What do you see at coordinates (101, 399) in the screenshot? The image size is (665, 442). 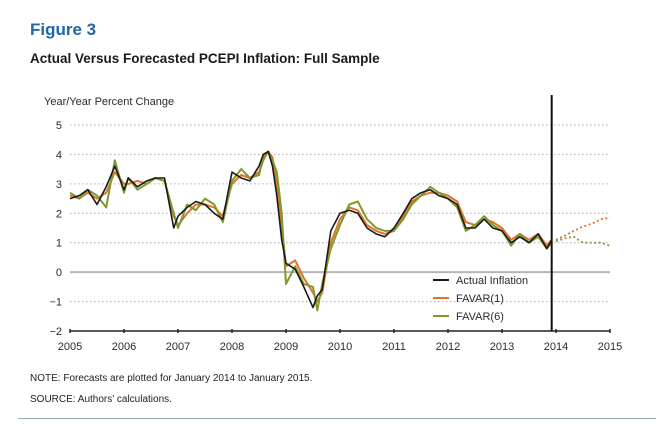 I see `source-text: SOURCE: Authors’ calculations.` at bounding box center [101, 399].